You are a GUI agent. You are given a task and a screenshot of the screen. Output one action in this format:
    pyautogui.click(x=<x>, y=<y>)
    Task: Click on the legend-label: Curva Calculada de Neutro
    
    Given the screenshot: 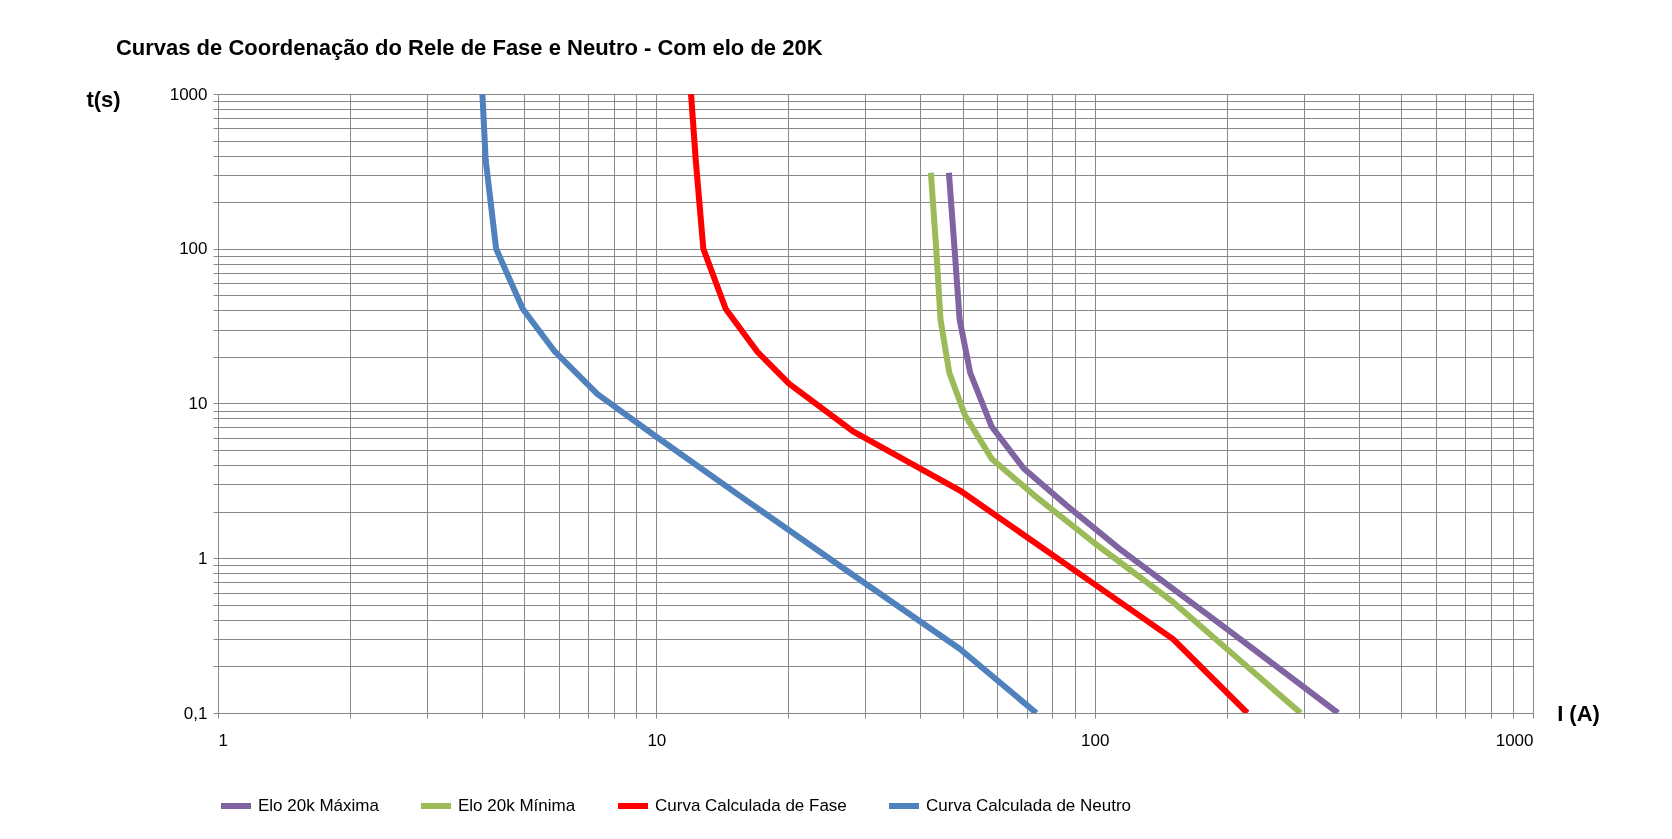 What is the action you would take?
    pyautogui.click(x=1029, y=805)
    